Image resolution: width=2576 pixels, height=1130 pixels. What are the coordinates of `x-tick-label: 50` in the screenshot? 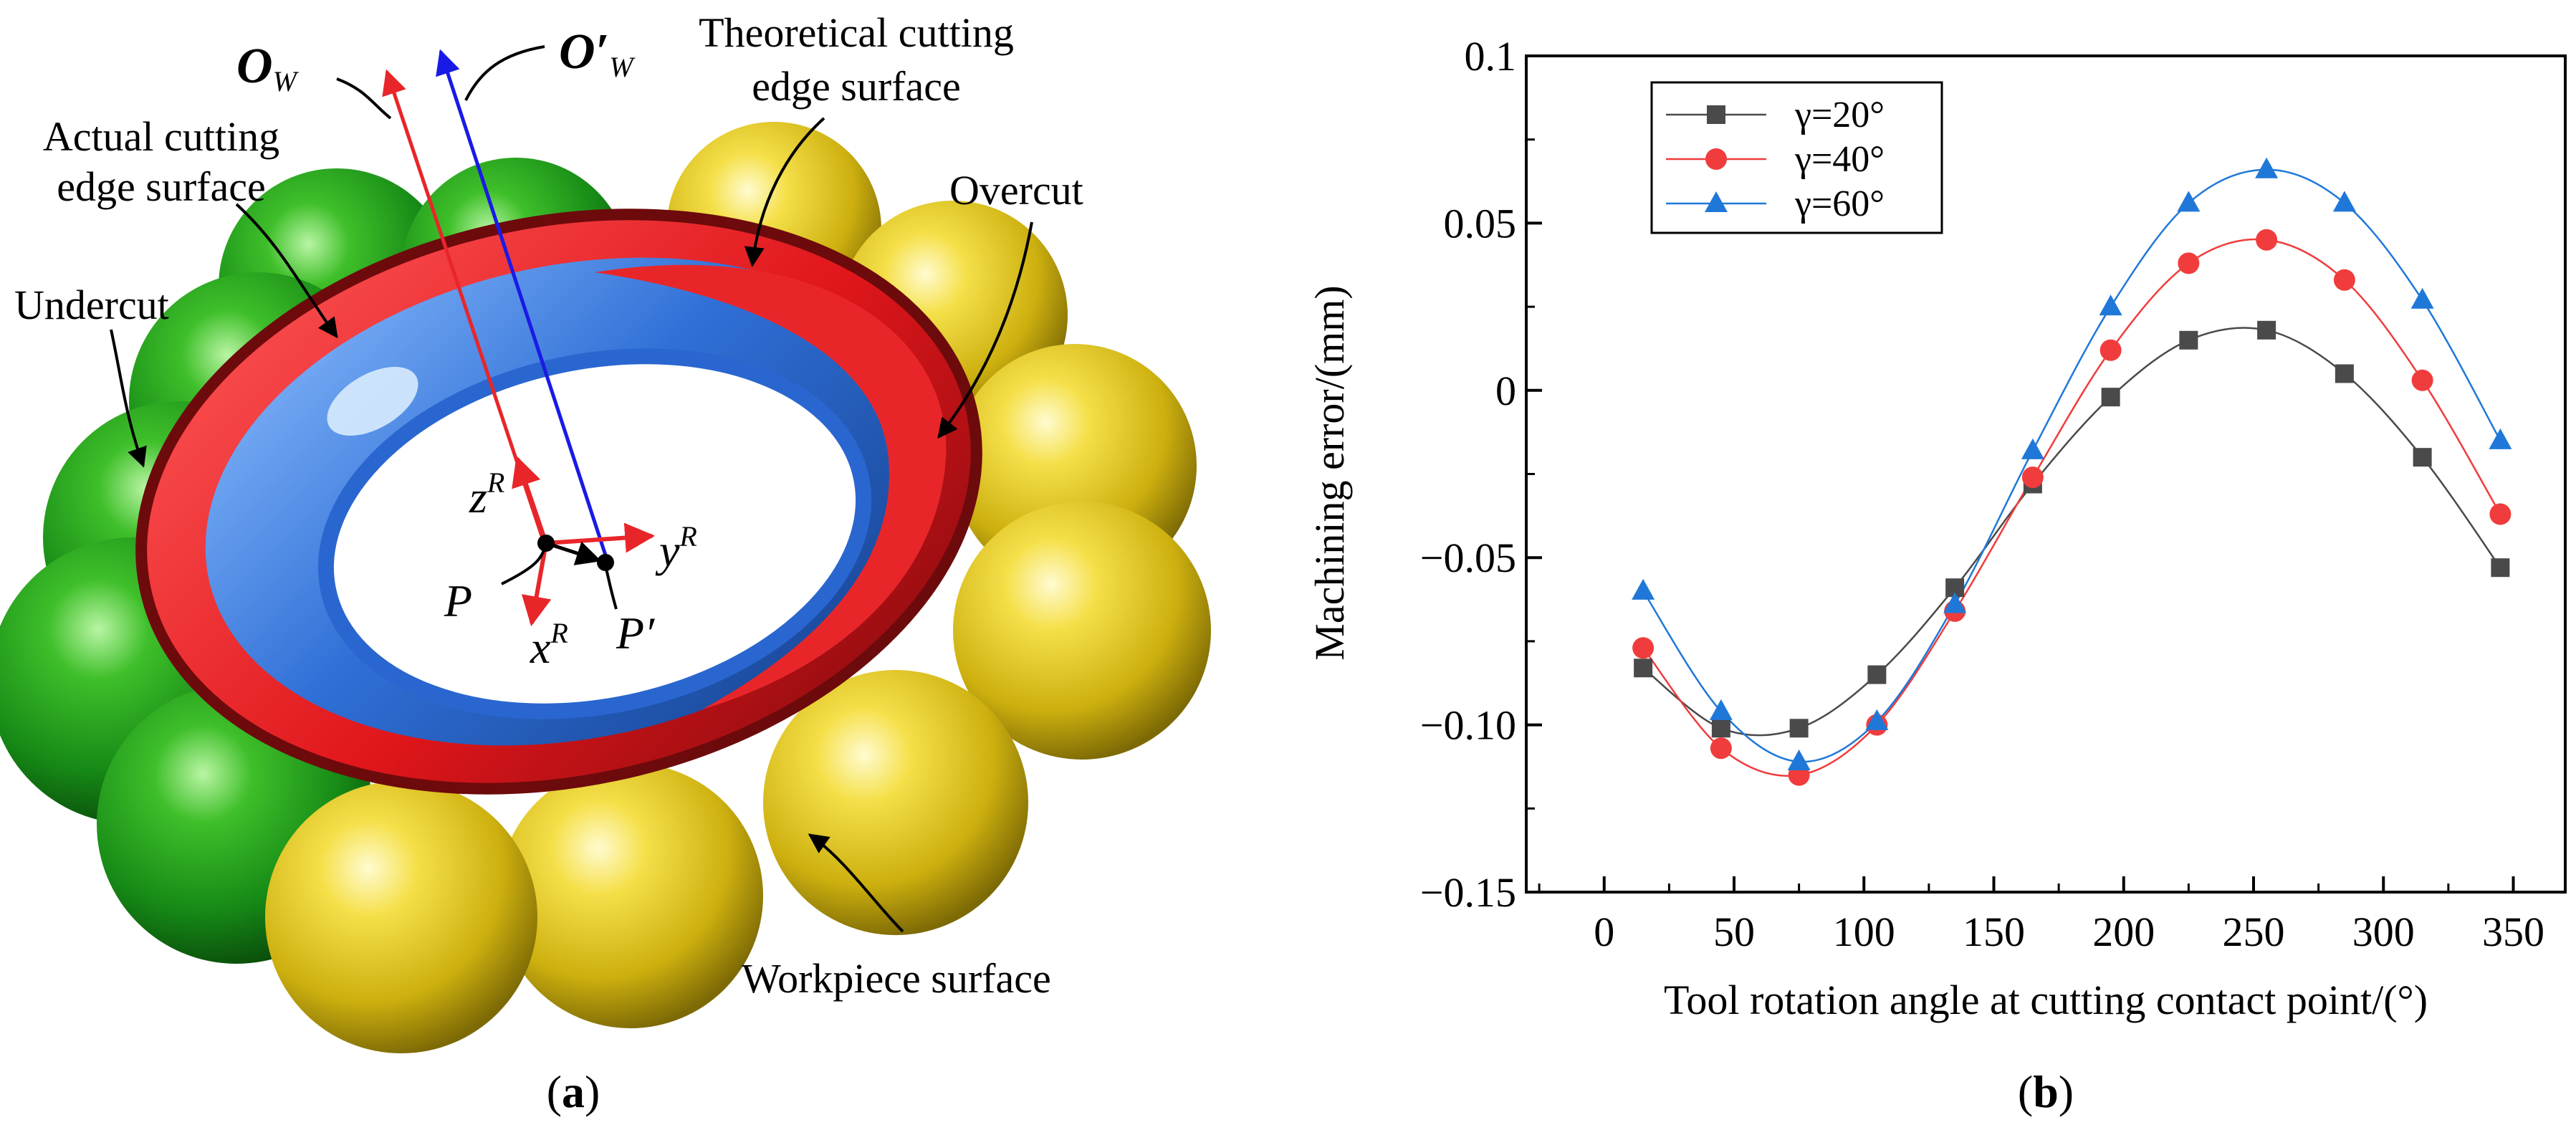 It's located at (1734, 932).